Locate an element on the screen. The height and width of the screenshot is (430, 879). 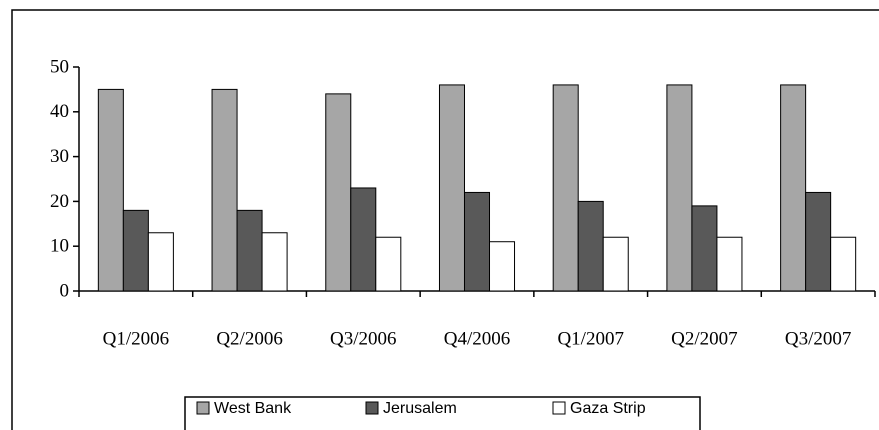
y-tick-label: 0 is located at coordinates (65, 290).